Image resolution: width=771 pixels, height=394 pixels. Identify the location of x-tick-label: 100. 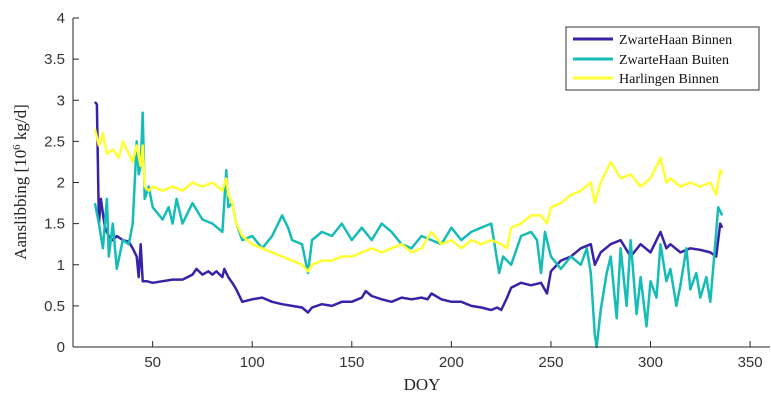
(252, 362).